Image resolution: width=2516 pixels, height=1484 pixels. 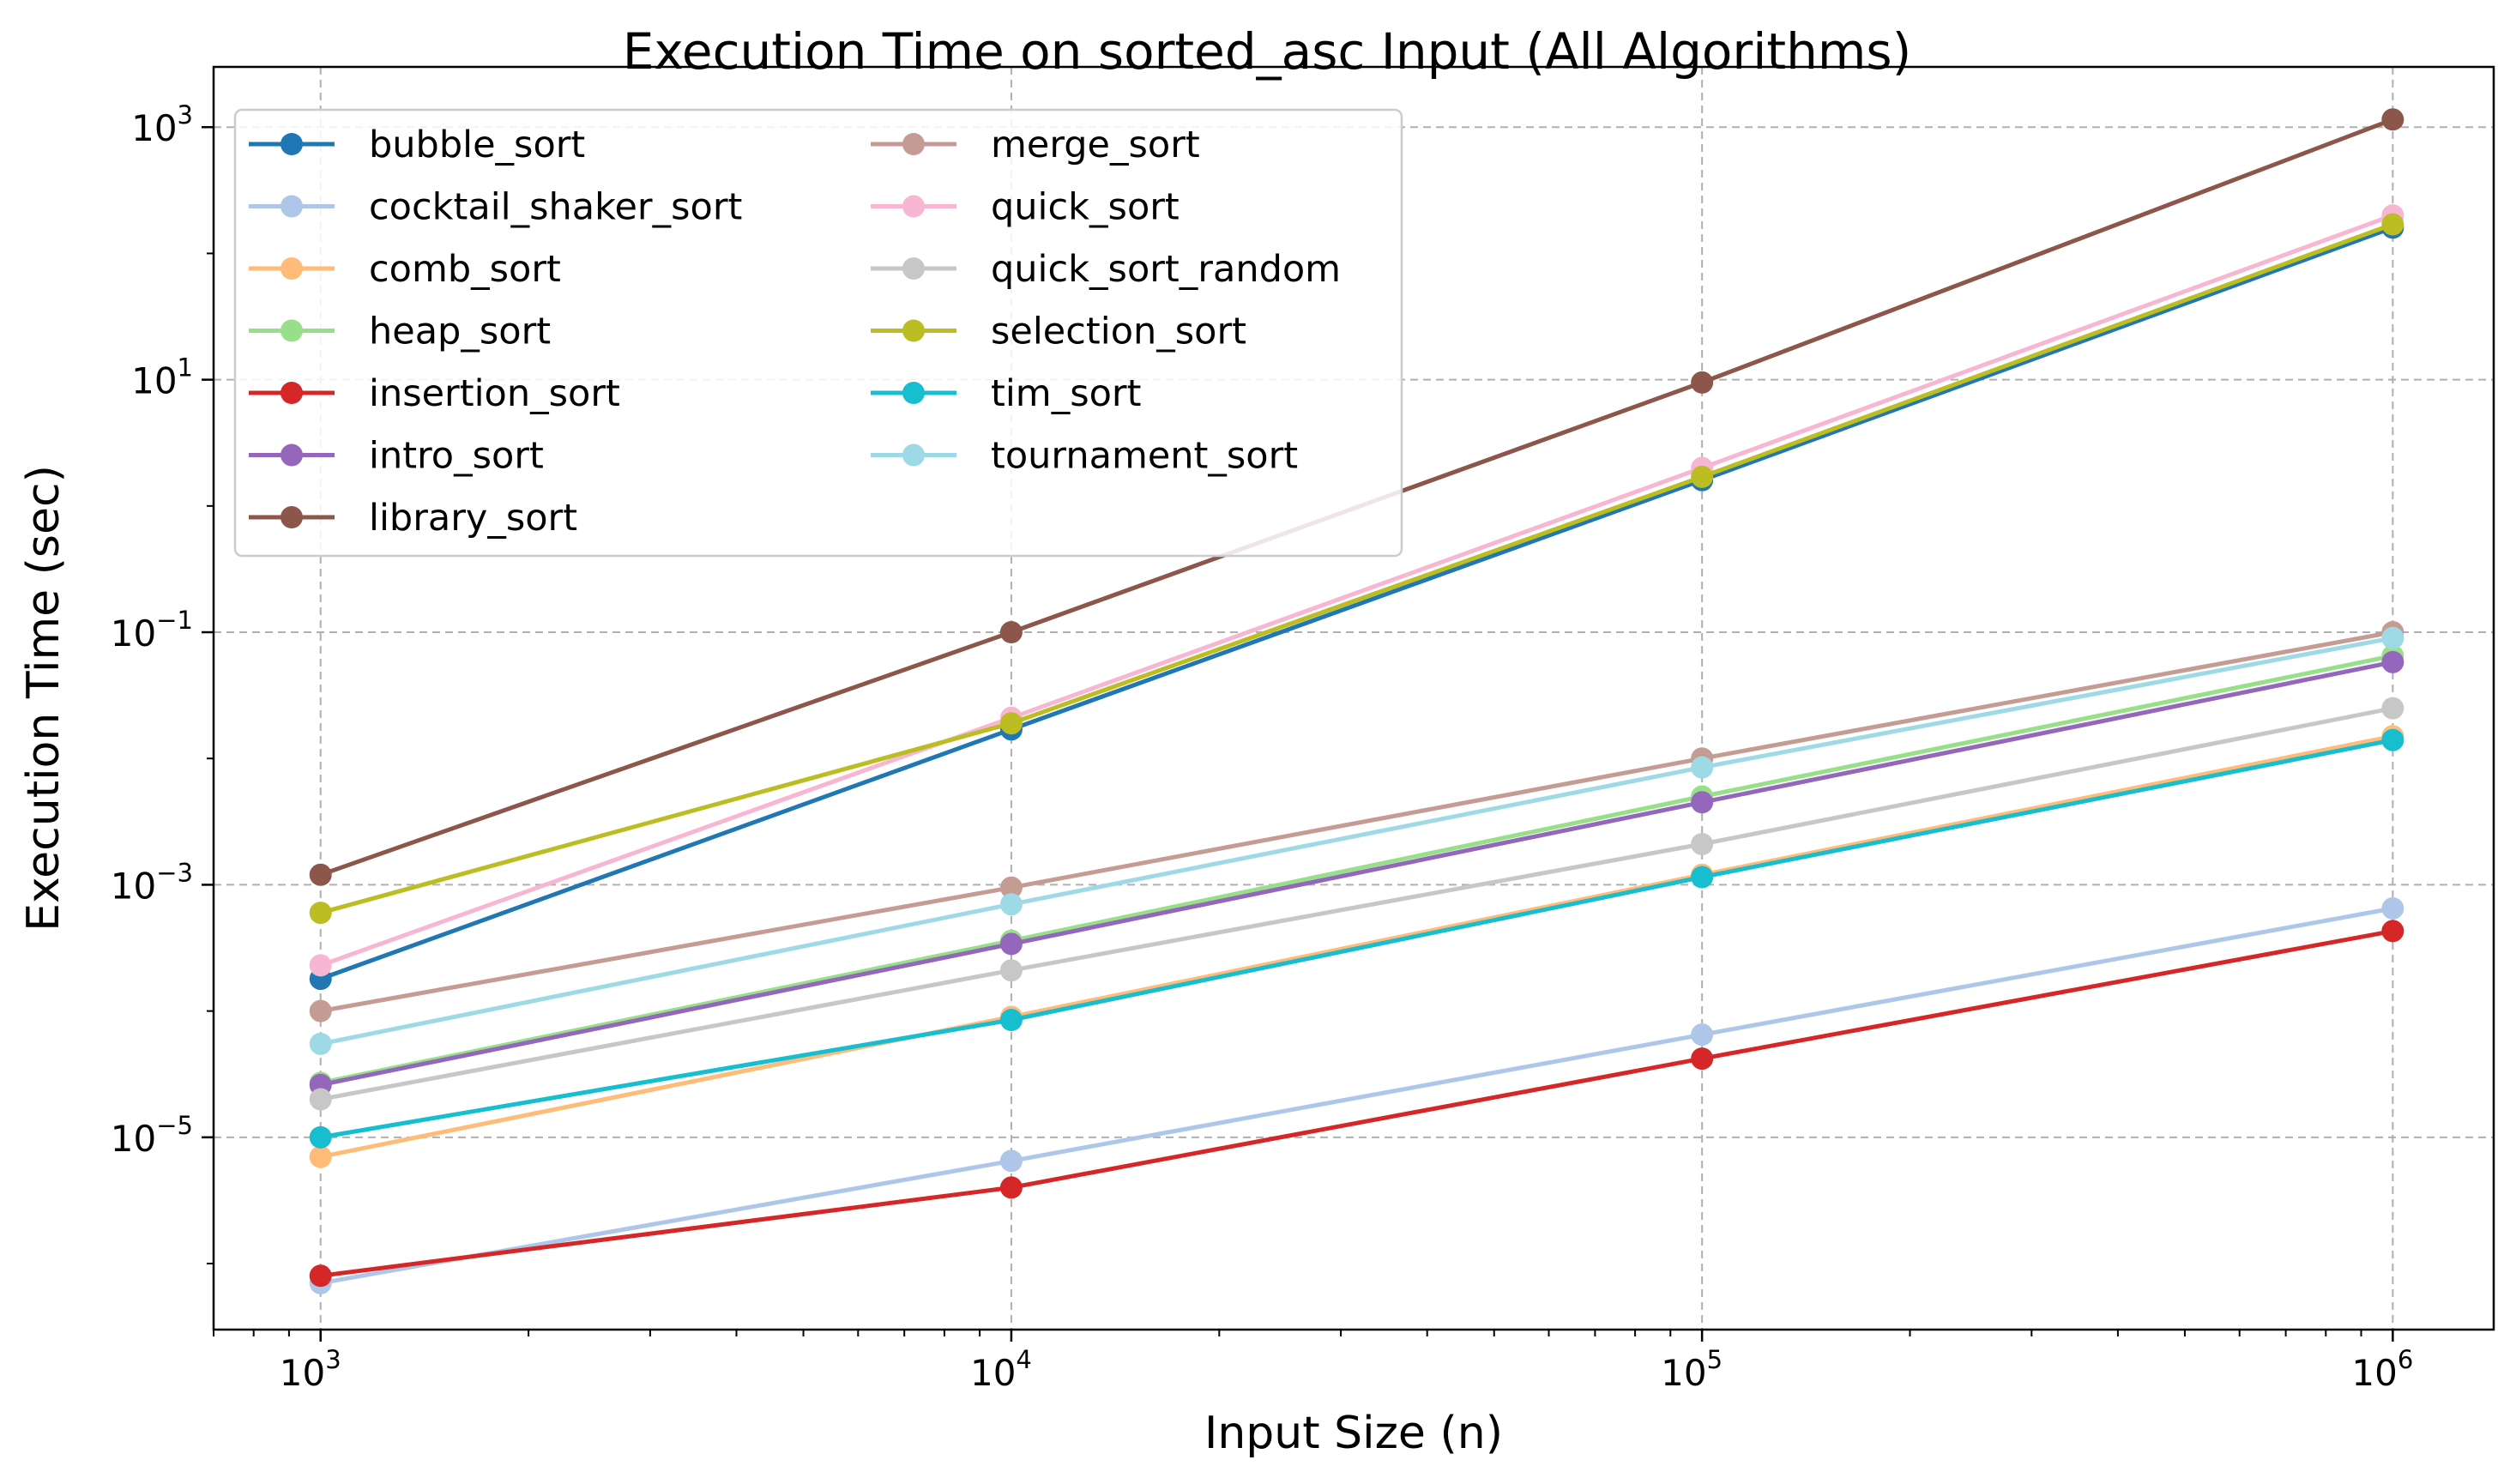 I want to click on legend-label: cocktail_shaker_sort, so click(x=555, y=207).